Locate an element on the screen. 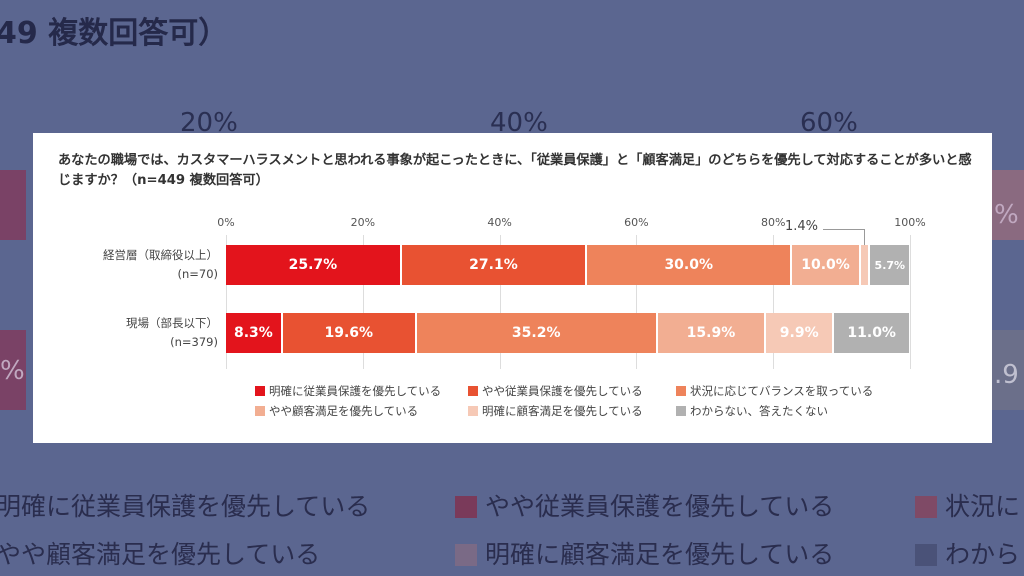 The image size is (1024, 576). bar-segment: 27.1% is located at coordinates (494, 265).